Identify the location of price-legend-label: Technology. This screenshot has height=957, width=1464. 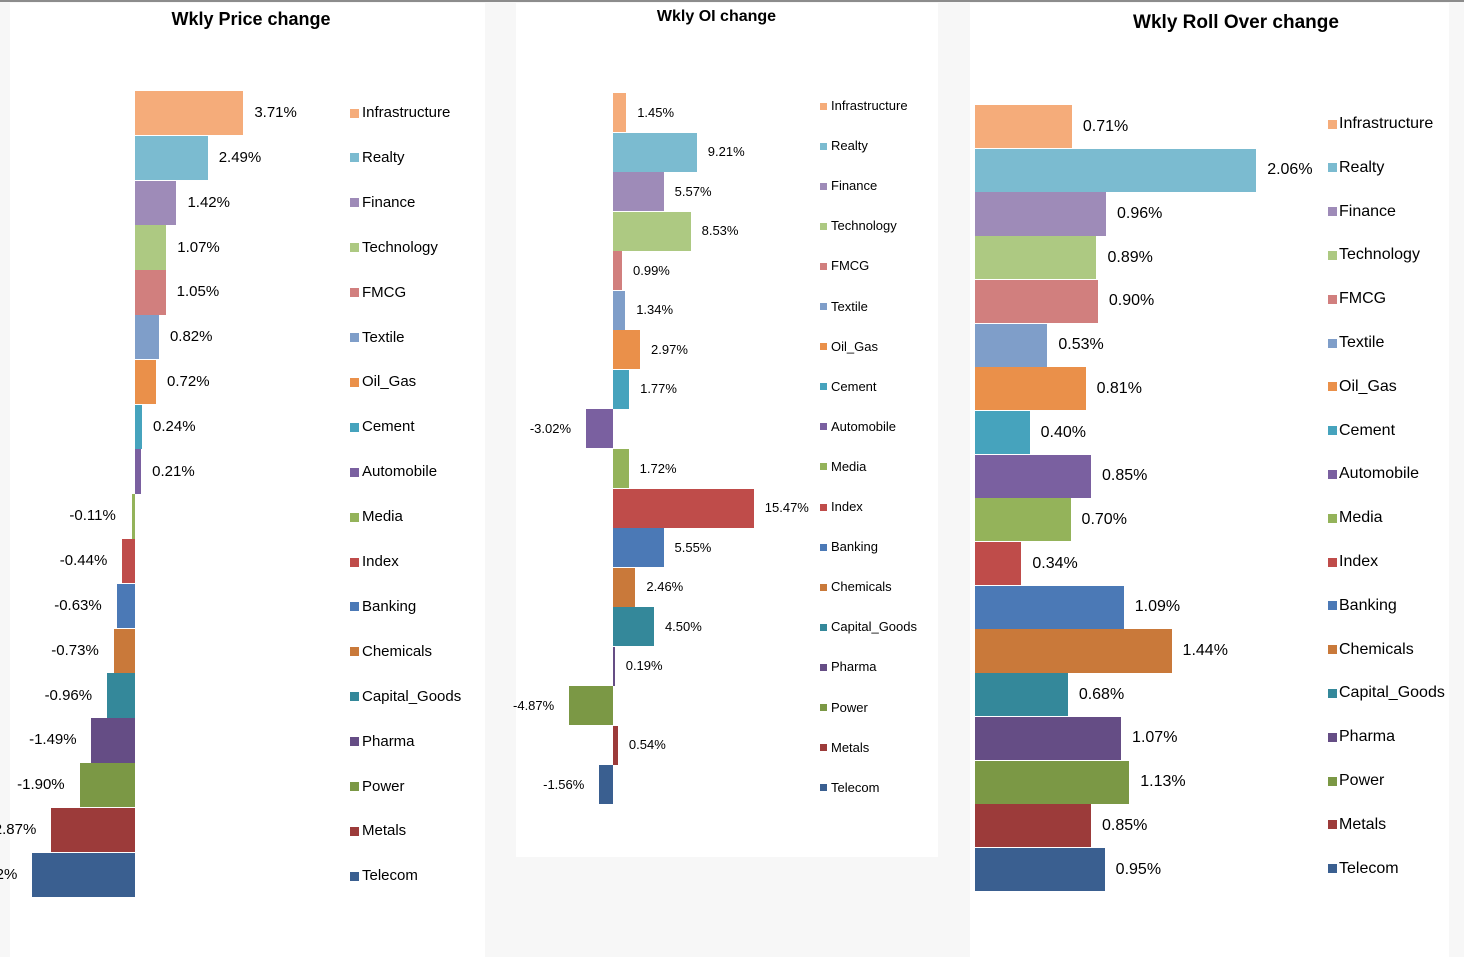
(400, 247).